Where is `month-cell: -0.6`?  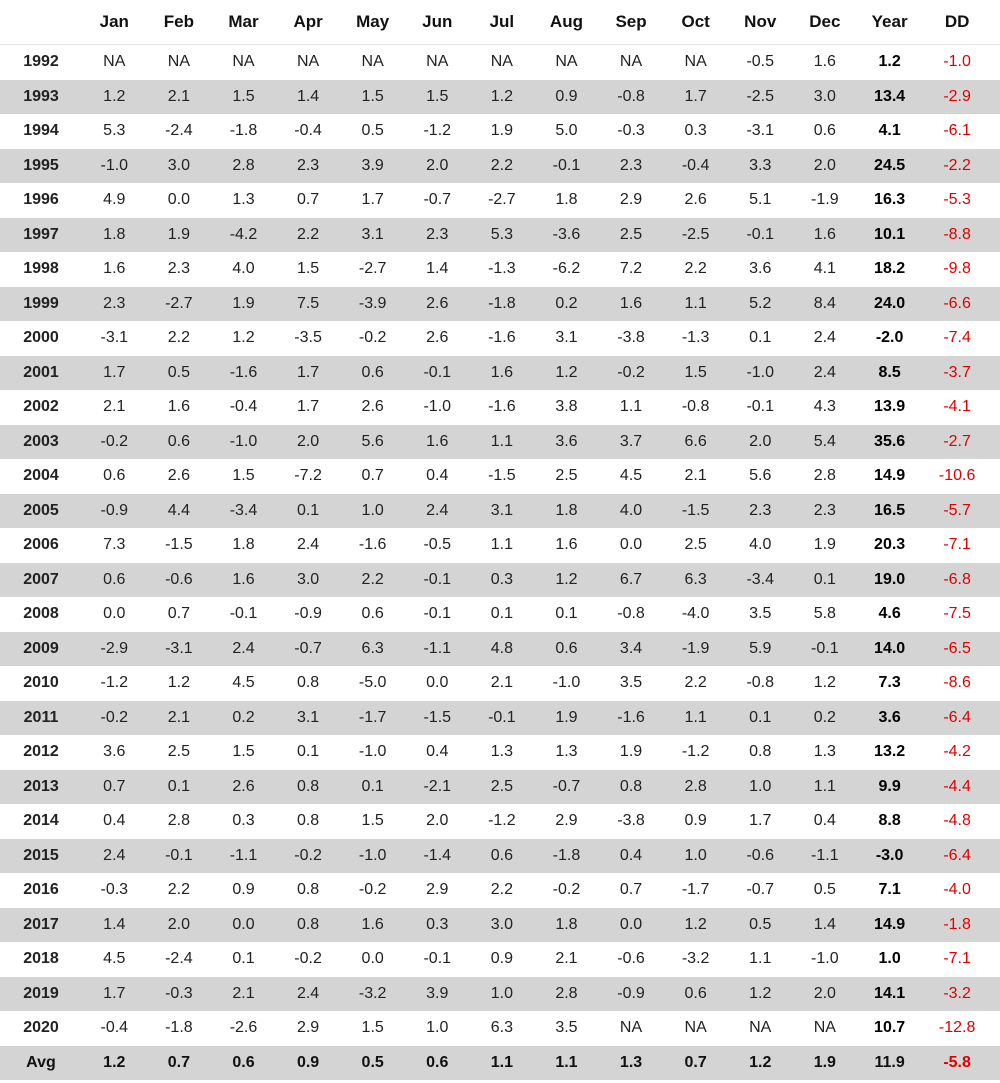 month-cell: -0.6 is located at coordinates (760, 855).